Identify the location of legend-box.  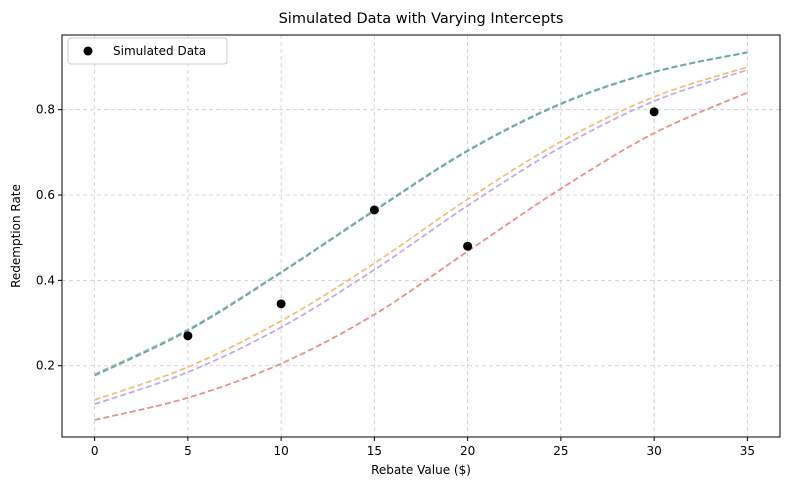
(147, 51).